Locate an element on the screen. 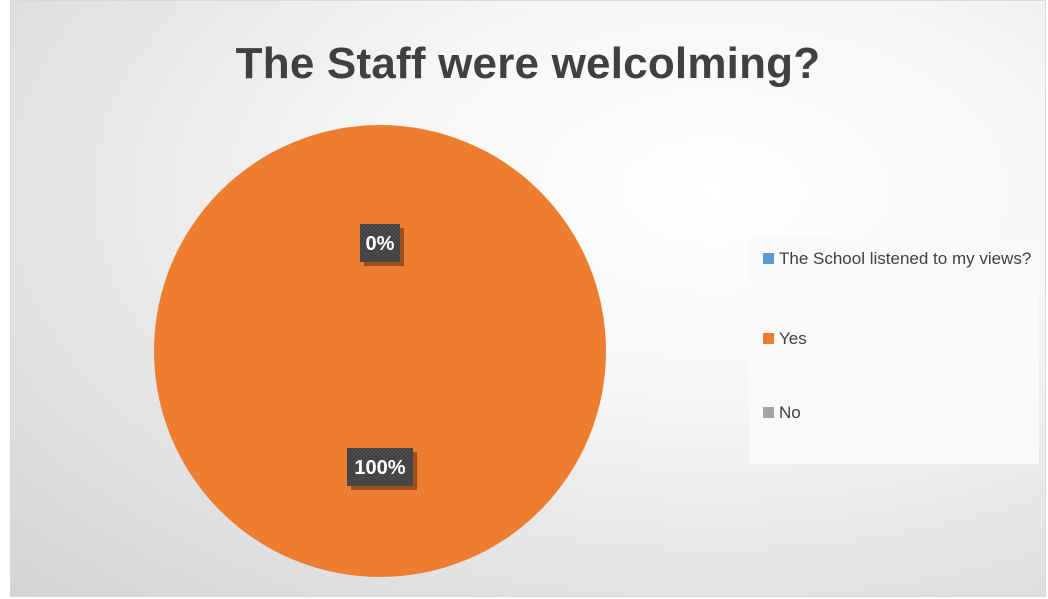  data-label: 100% is located at coordinates (382, 469).